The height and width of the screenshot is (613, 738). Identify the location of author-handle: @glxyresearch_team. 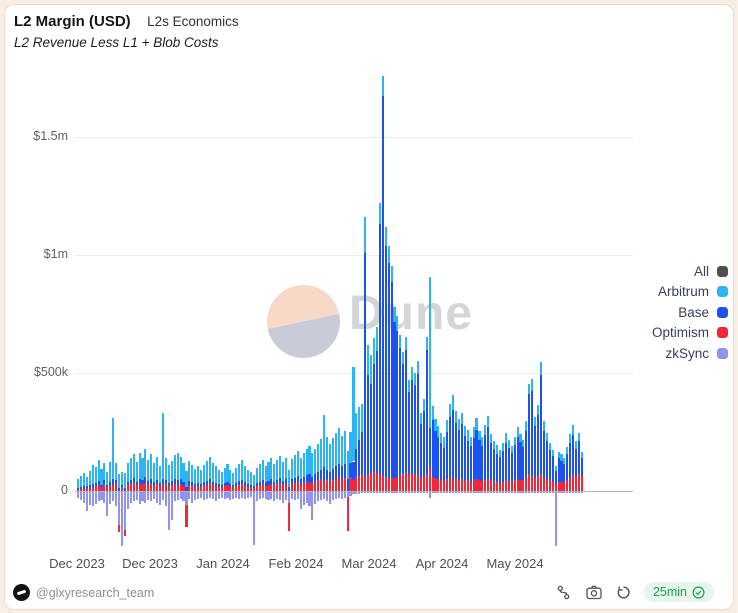
(95, 592).